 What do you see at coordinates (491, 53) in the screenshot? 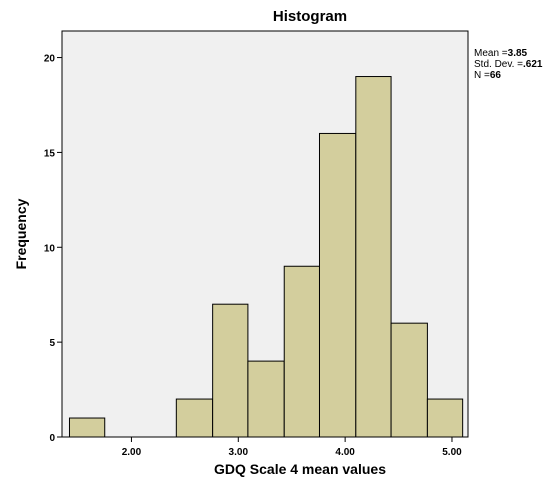
I see `stat-mean-label: Mean =` at bounding box center [491, 53].